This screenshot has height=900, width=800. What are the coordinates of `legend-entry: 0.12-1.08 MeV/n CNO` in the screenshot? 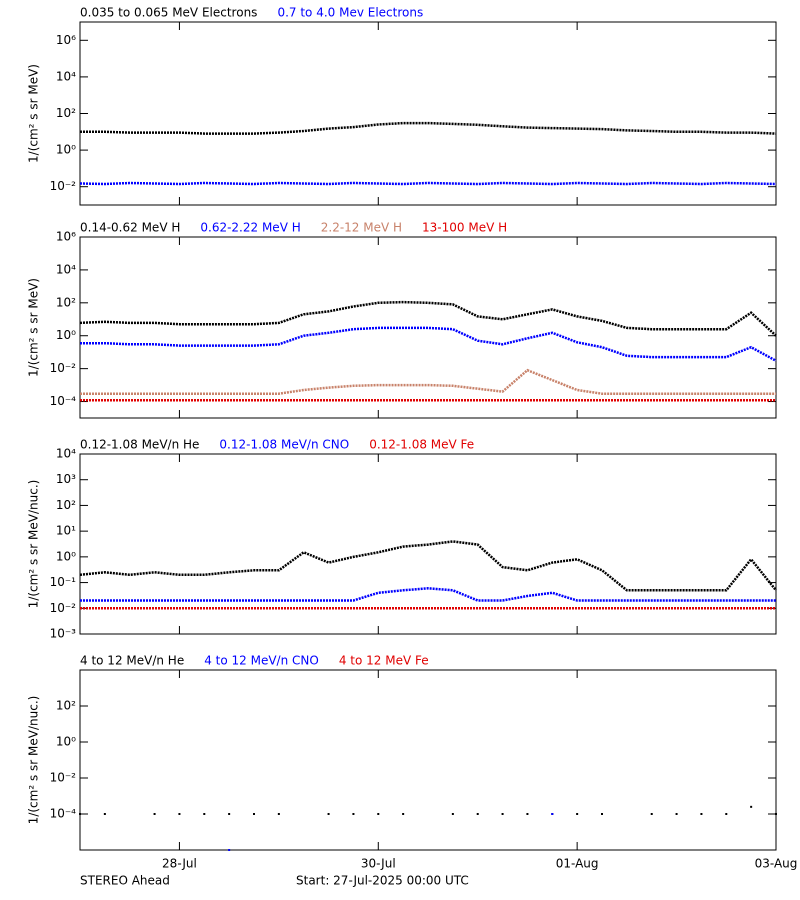 It's located at (284, 445).